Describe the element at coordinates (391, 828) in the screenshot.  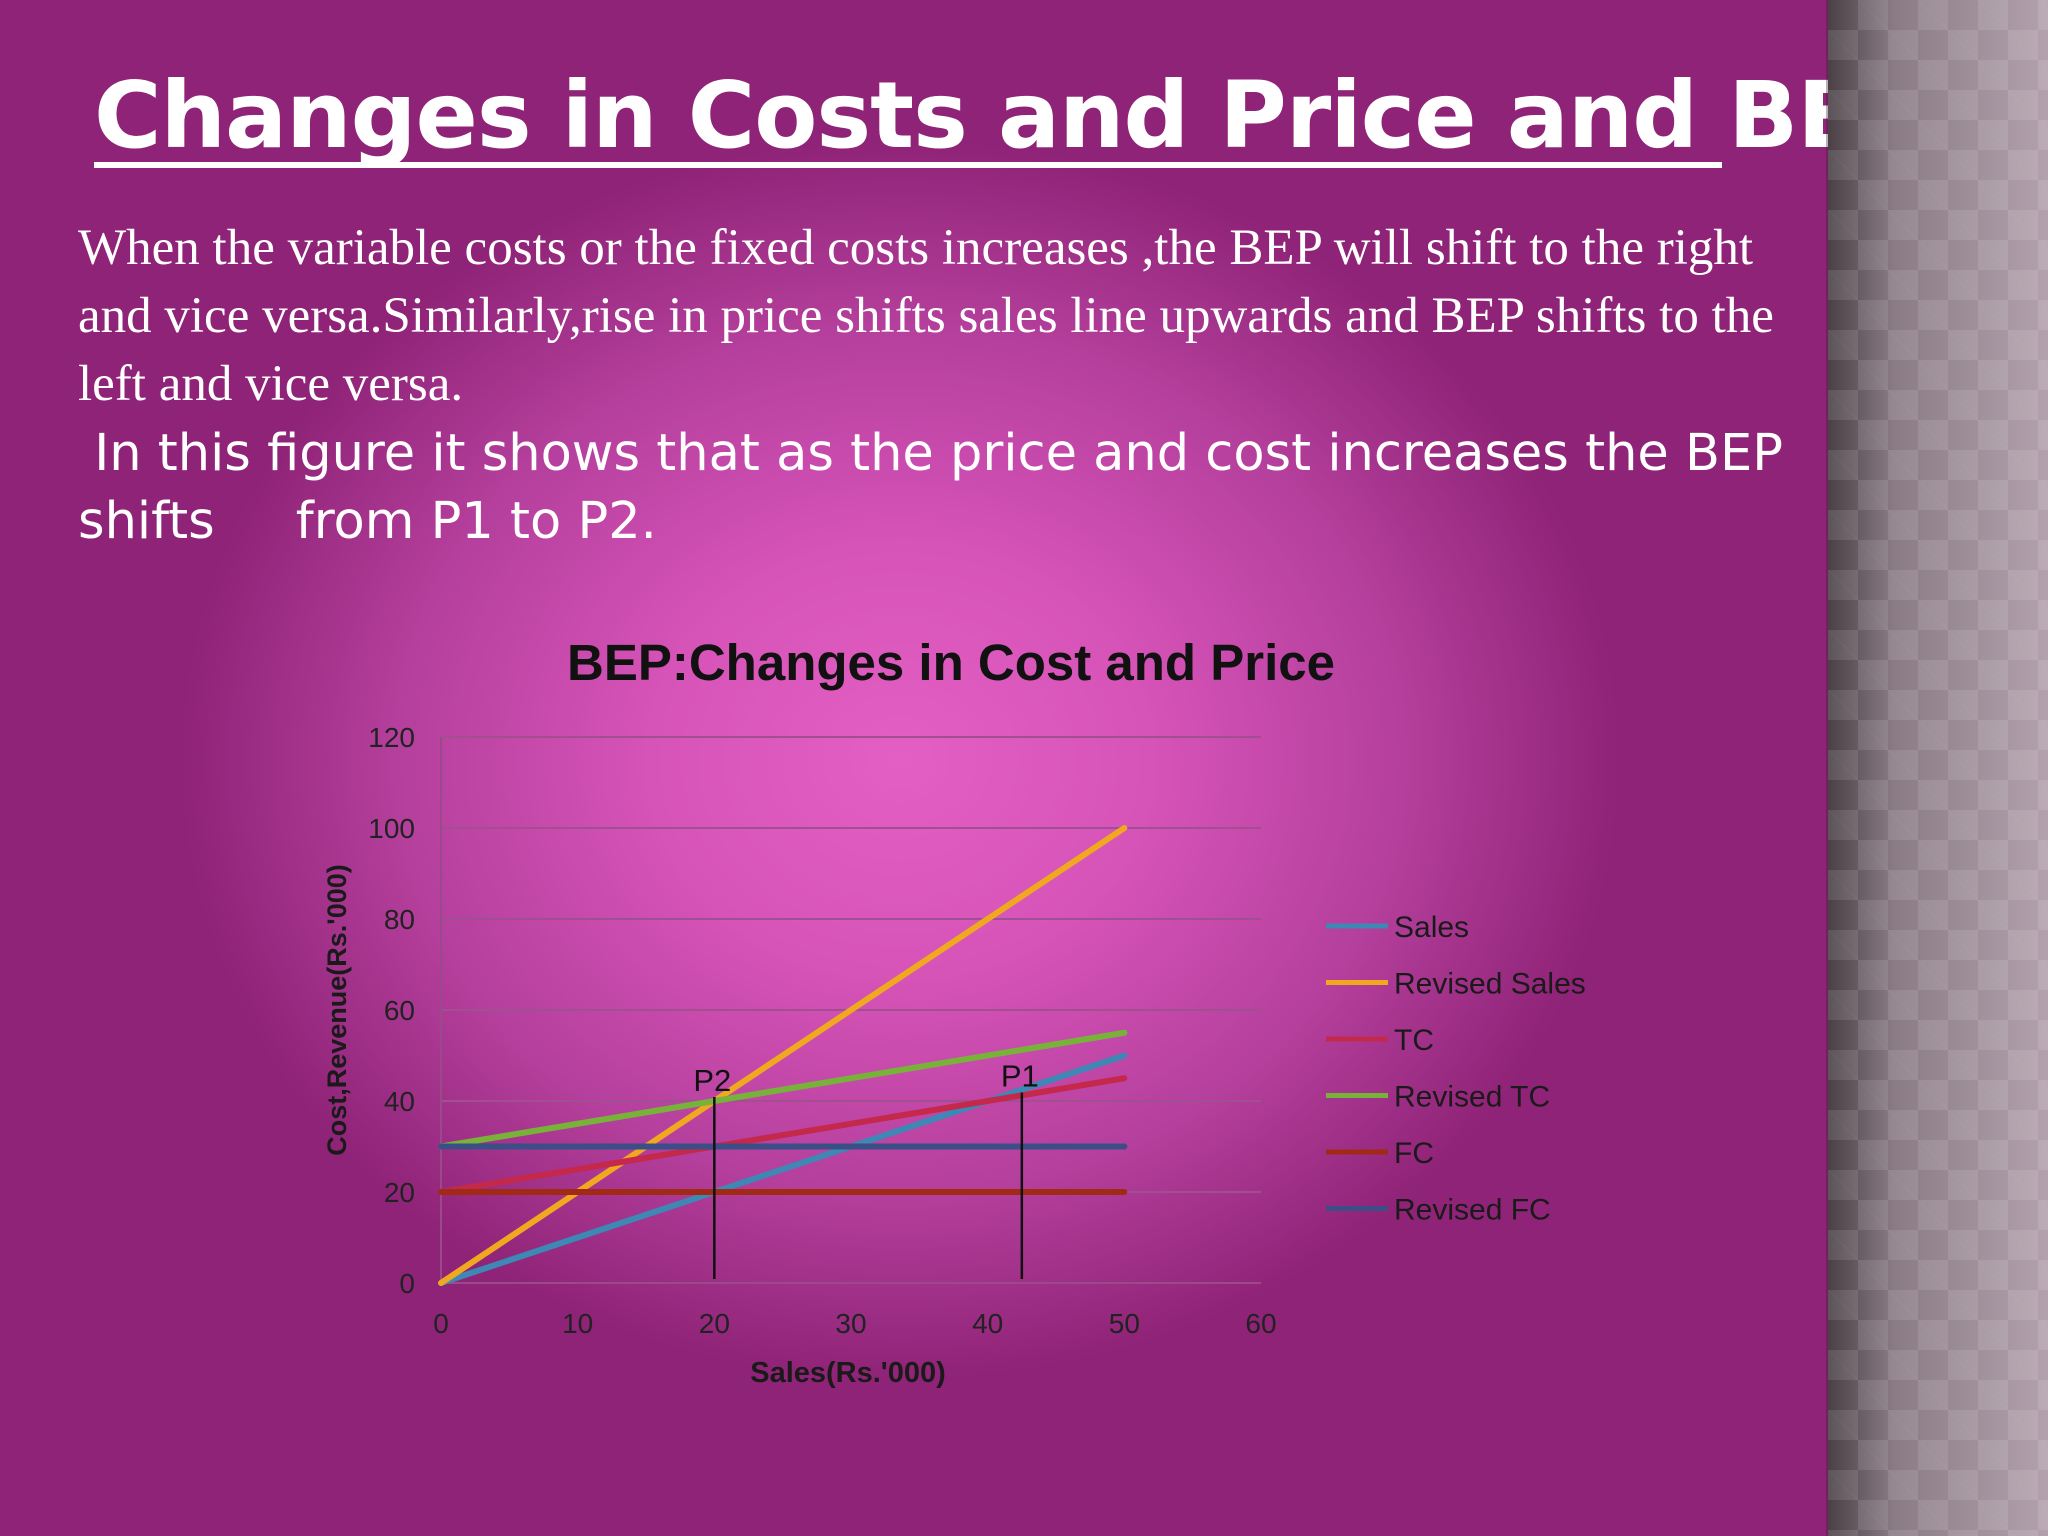
I see `y-tick-label: 100` at that location.